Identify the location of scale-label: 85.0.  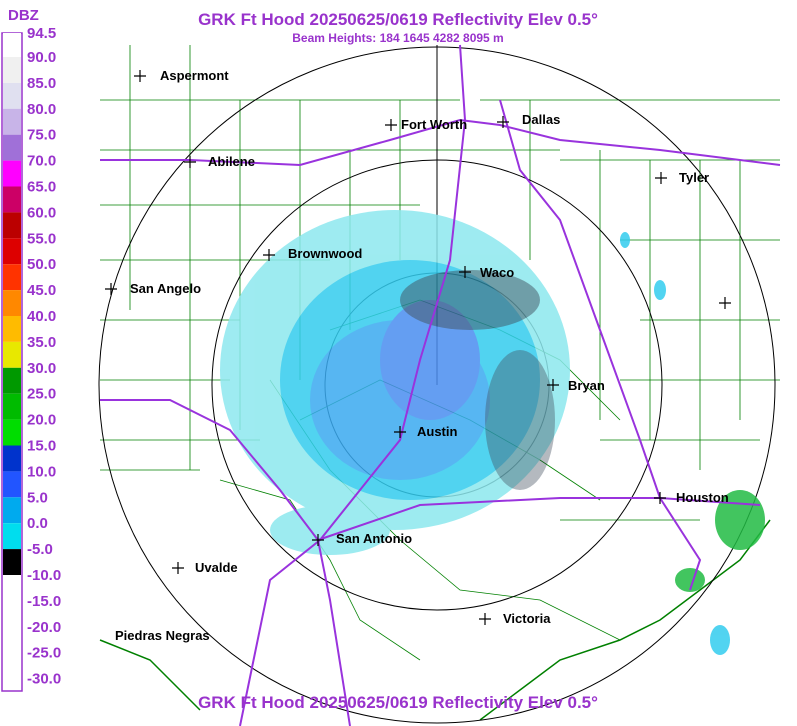
(41, 83).